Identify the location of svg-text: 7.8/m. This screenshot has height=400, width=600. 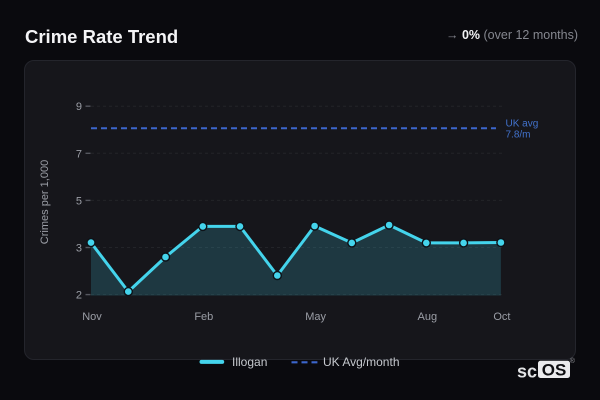
(518, 135).